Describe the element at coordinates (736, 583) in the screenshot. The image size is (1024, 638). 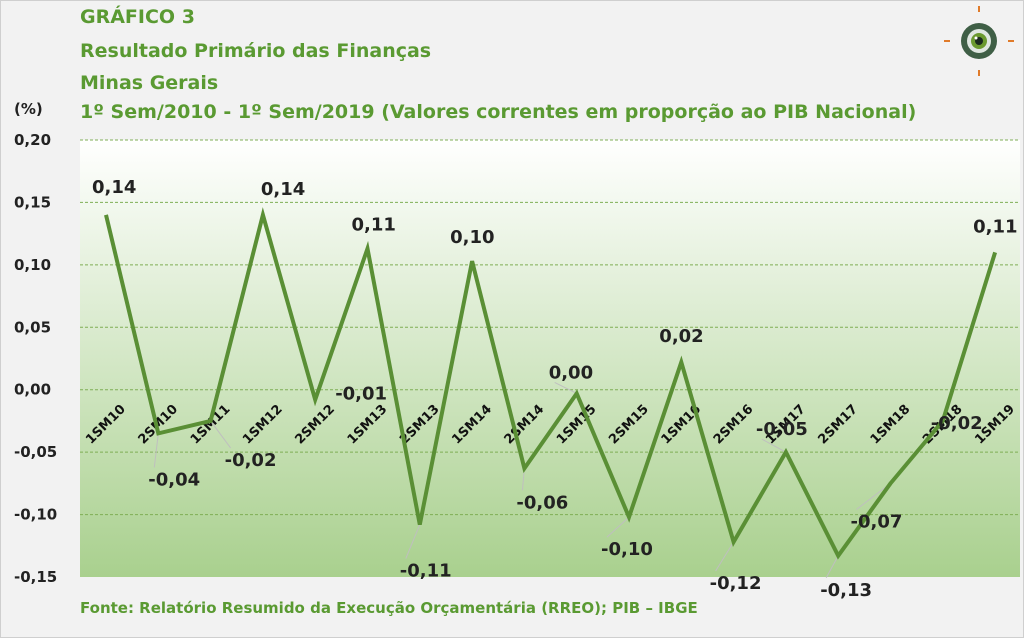
I see `data-label: -0,12` at that location.